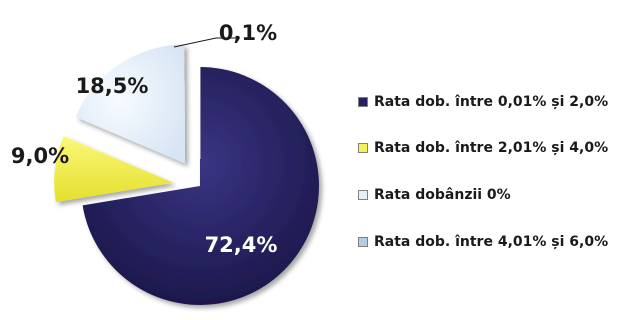 Image resolution: width=622 pixels, height=320 pixels. I want to click on legend-label: Rata dobânzii 0%, so click(442, 195).